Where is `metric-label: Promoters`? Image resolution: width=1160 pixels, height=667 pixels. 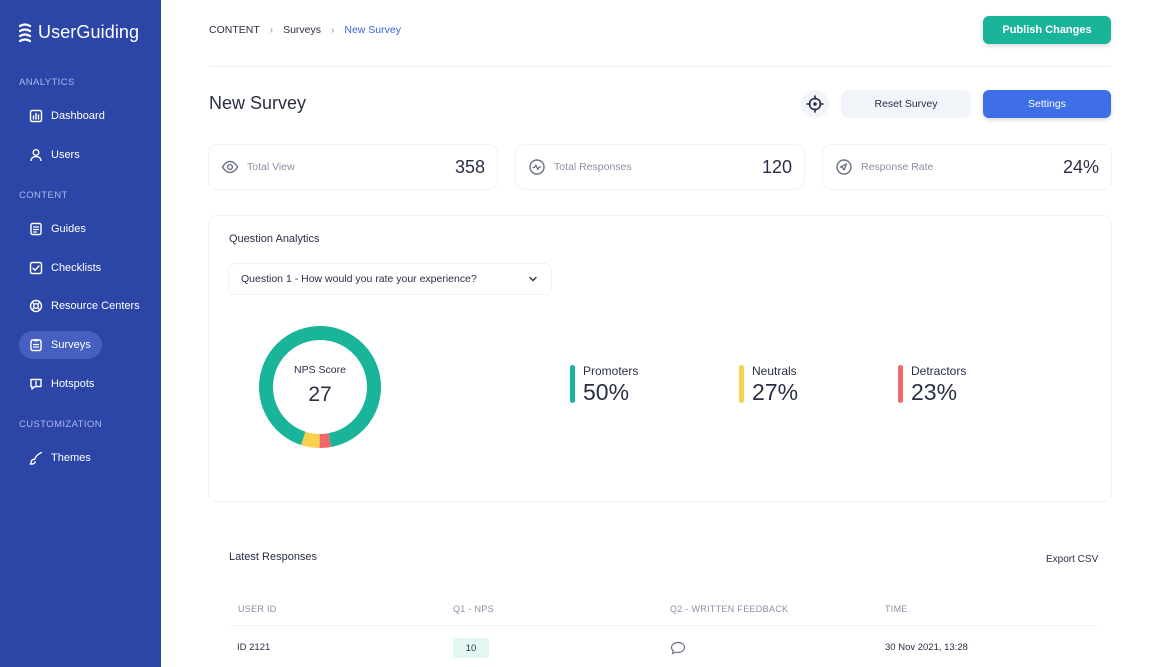
metric-label: Promoters is located at coordinates (611, 371).